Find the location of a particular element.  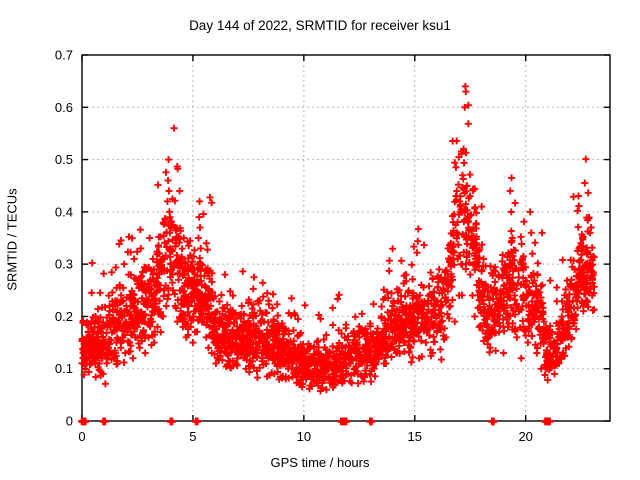

svg-text: 0.3 is located at coordinates (64, 264).